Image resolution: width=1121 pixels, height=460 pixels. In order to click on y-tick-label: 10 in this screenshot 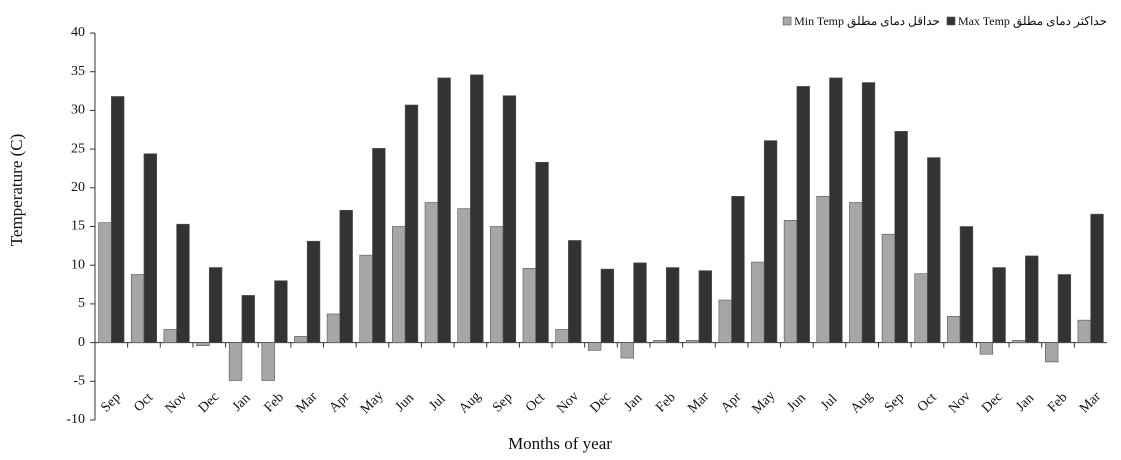, I will do `click(78, 264)`.